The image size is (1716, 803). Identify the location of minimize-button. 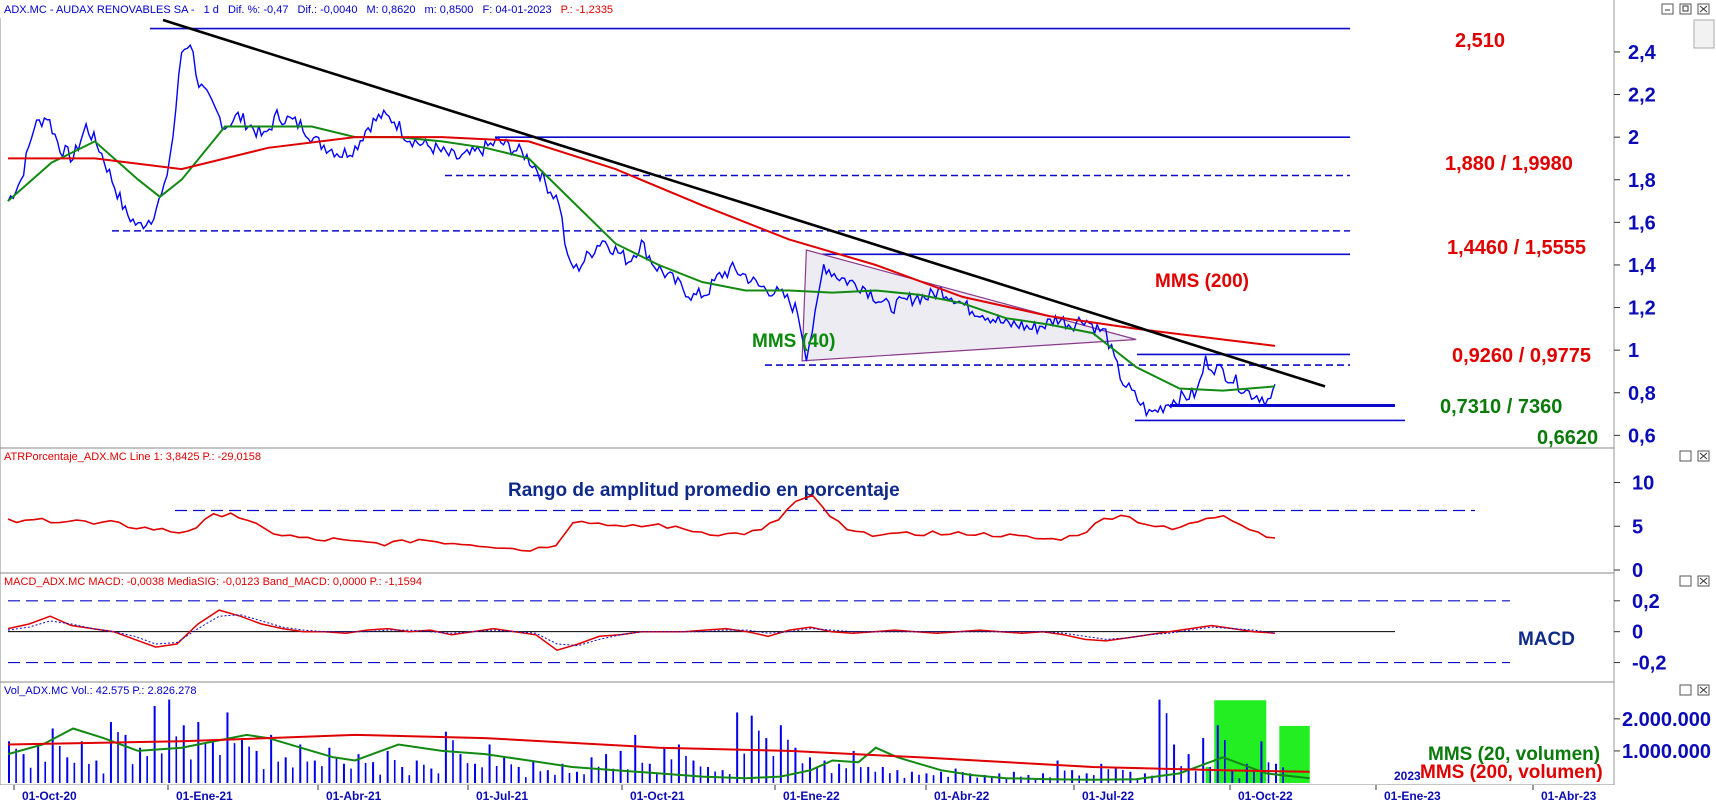
(1667, 9).